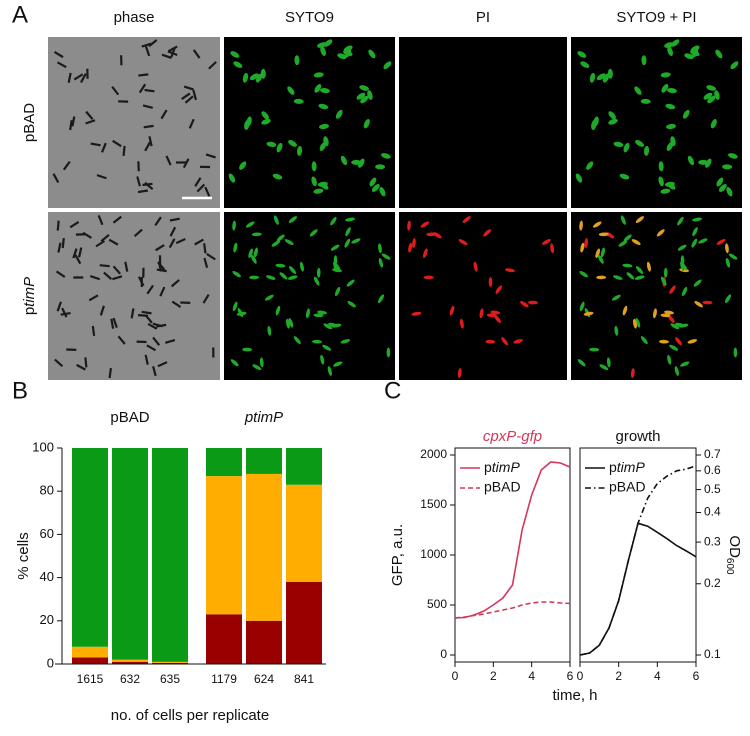  What do you see at coordinates (29, 122) in the screenshot?
I see `row-label: pBAD` at bounding box center [29, 122].